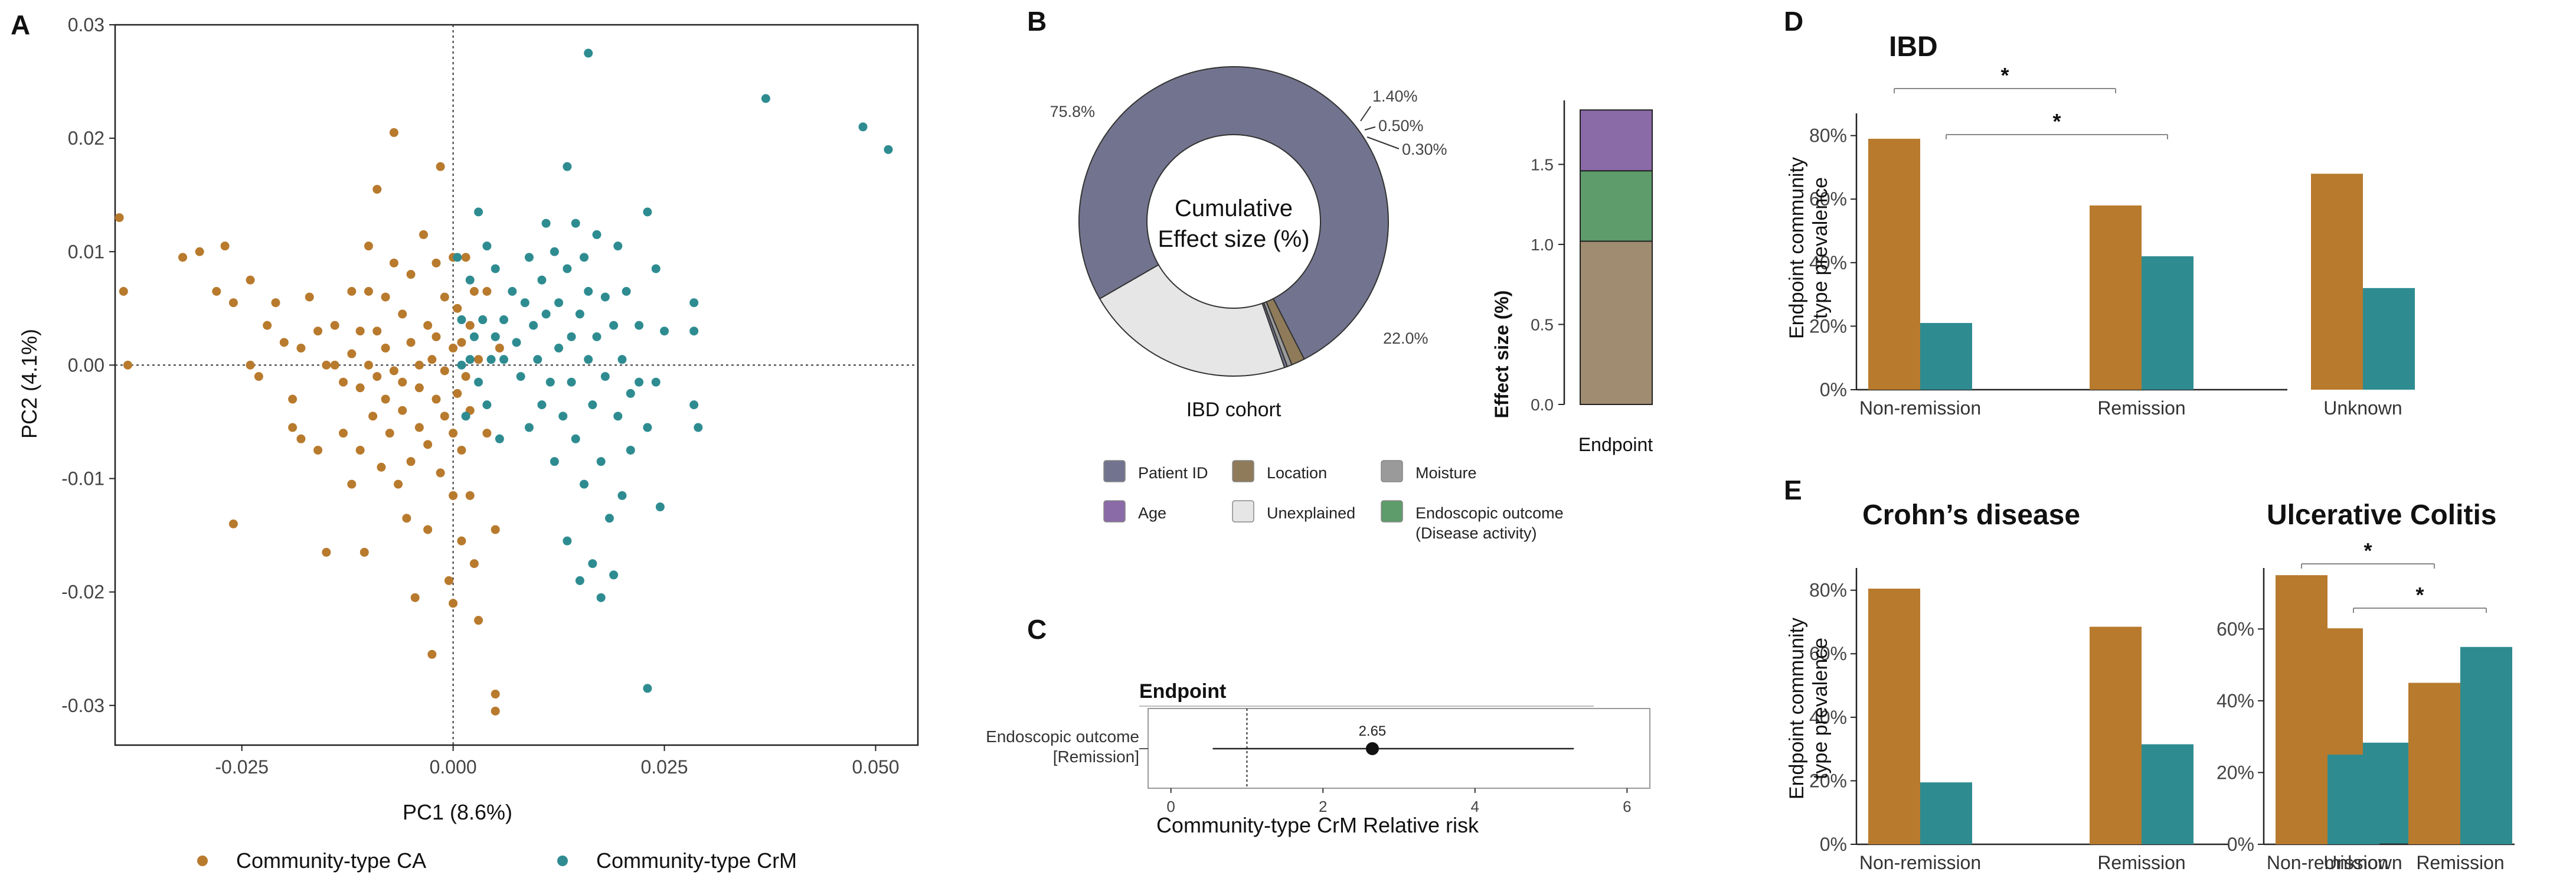 This screenshot has height=888, width=2576. What do you see at coordinates (1373, 731) in the screenshot?
I see `estimate-label: 2.65` at bounding box center [1373, 731].